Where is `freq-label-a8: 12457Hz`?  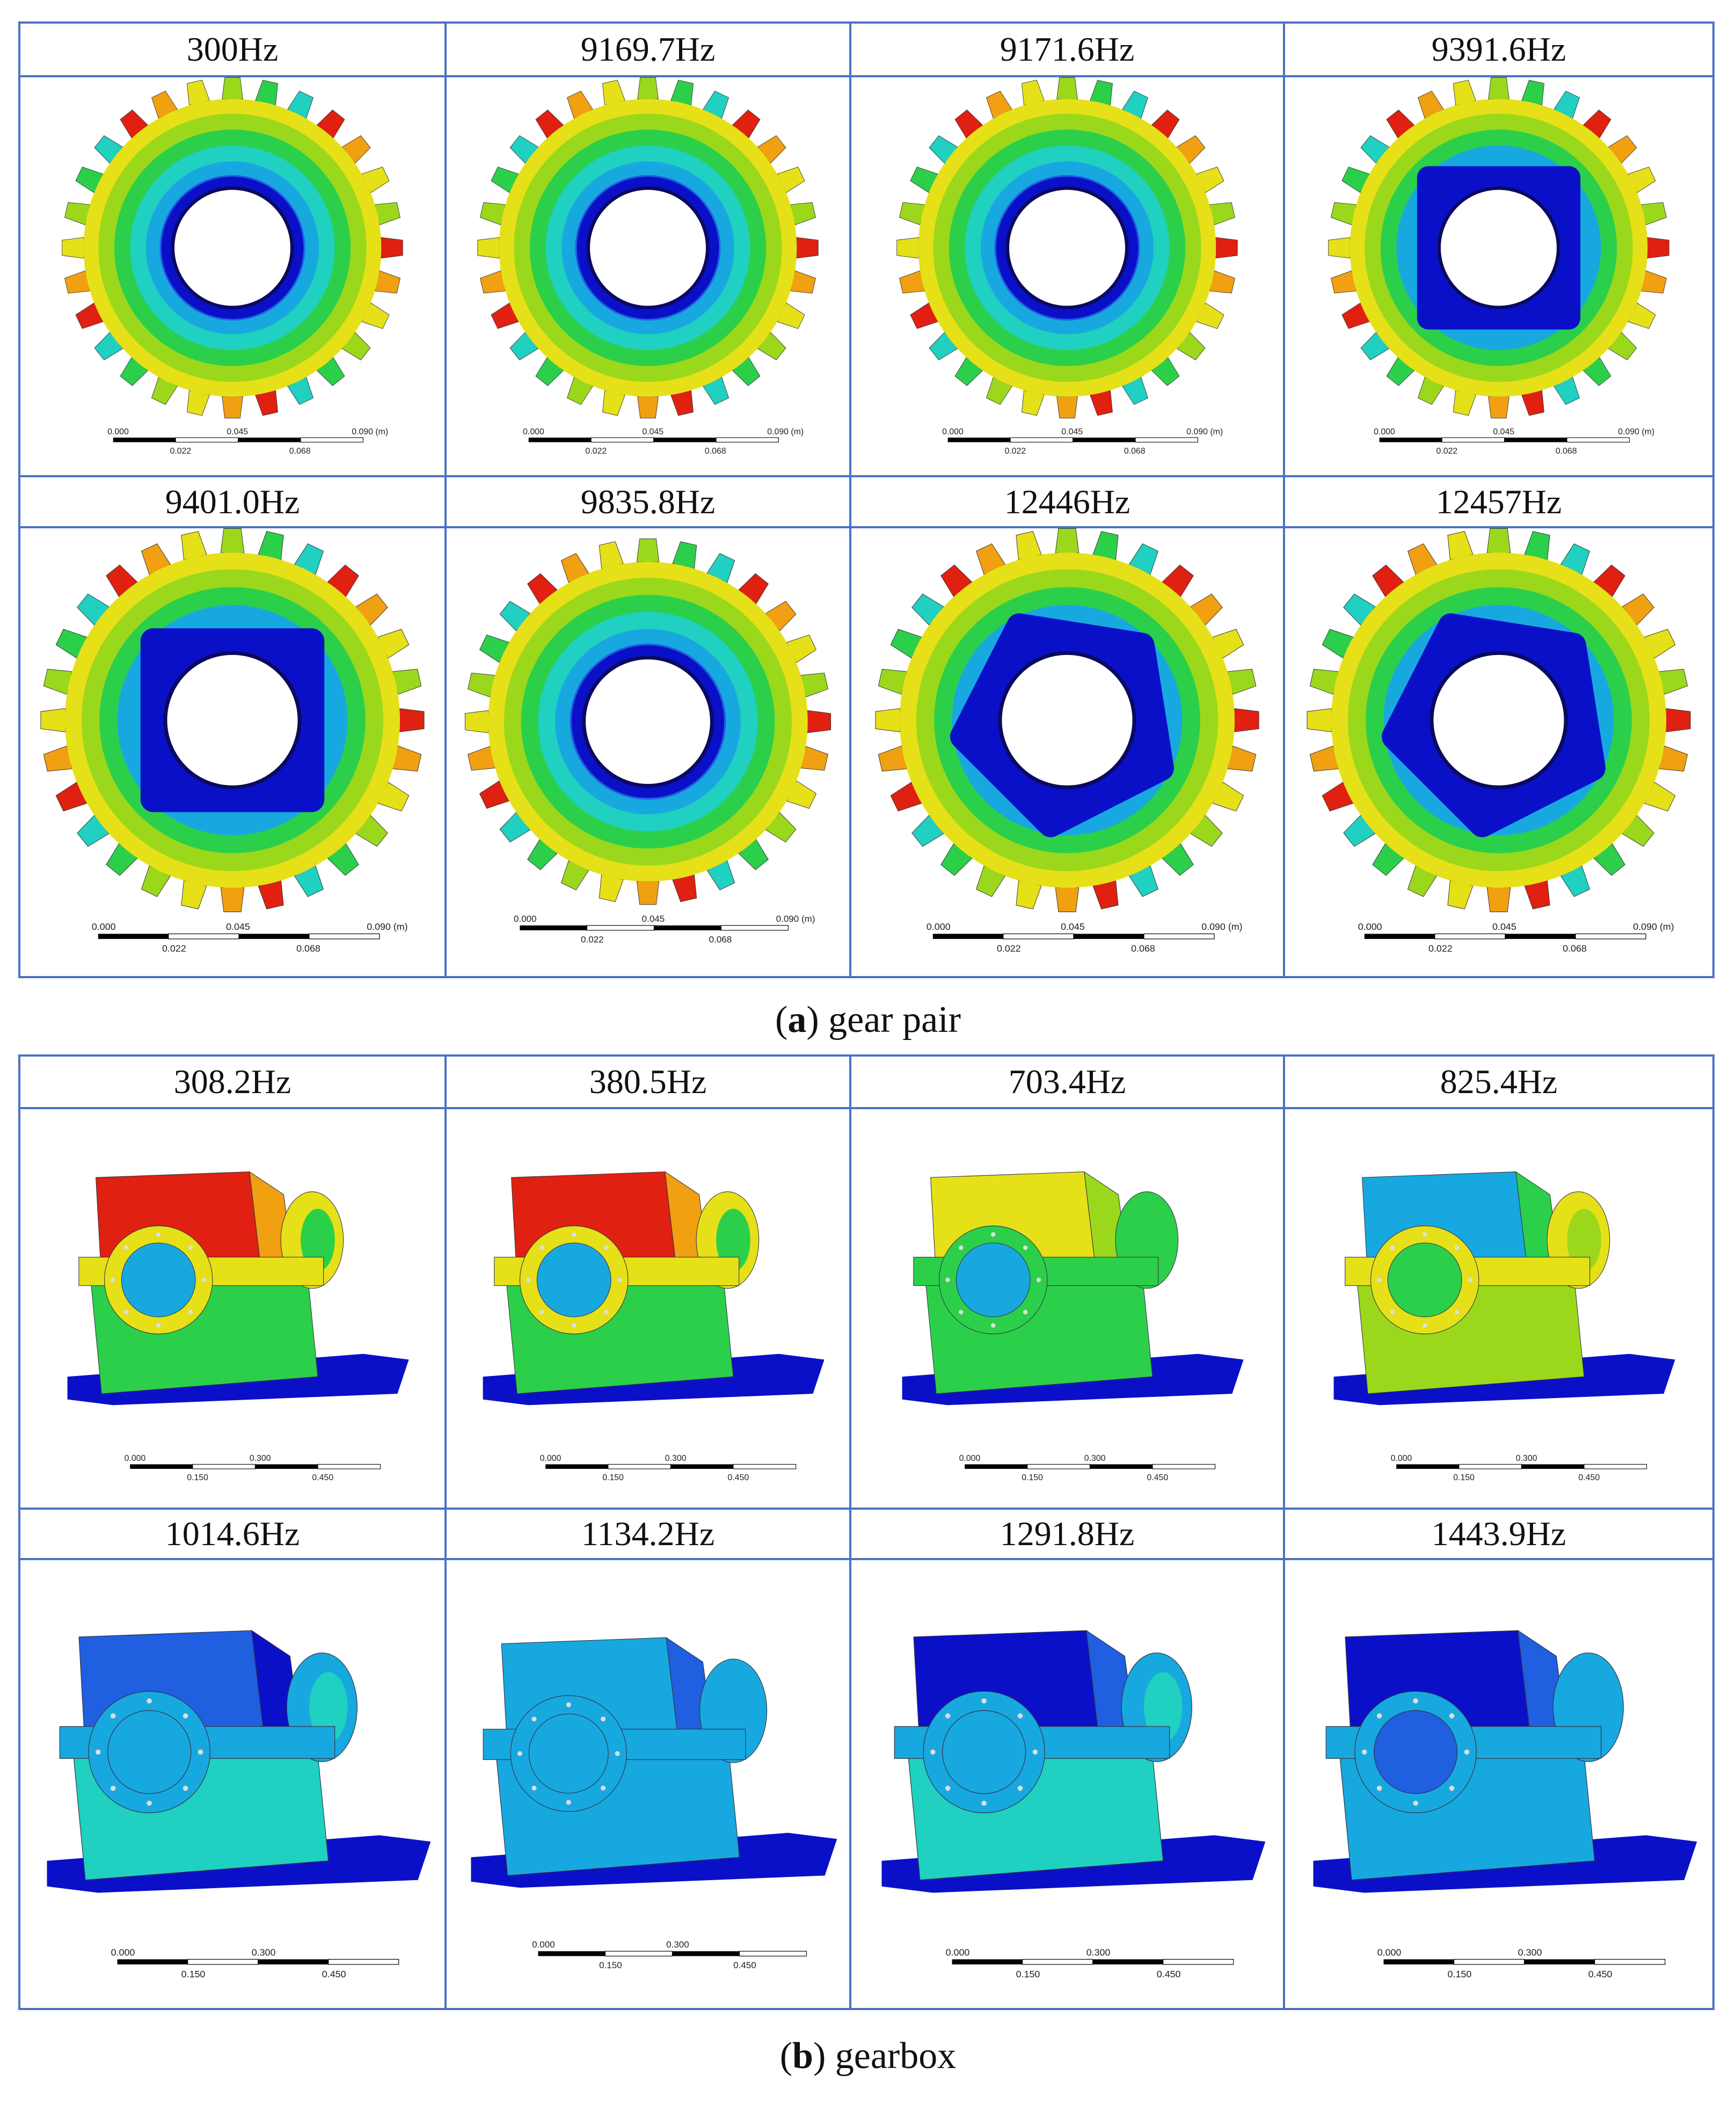
freq-label-a8: 12457Hz is located at coordinates (1499, 501).